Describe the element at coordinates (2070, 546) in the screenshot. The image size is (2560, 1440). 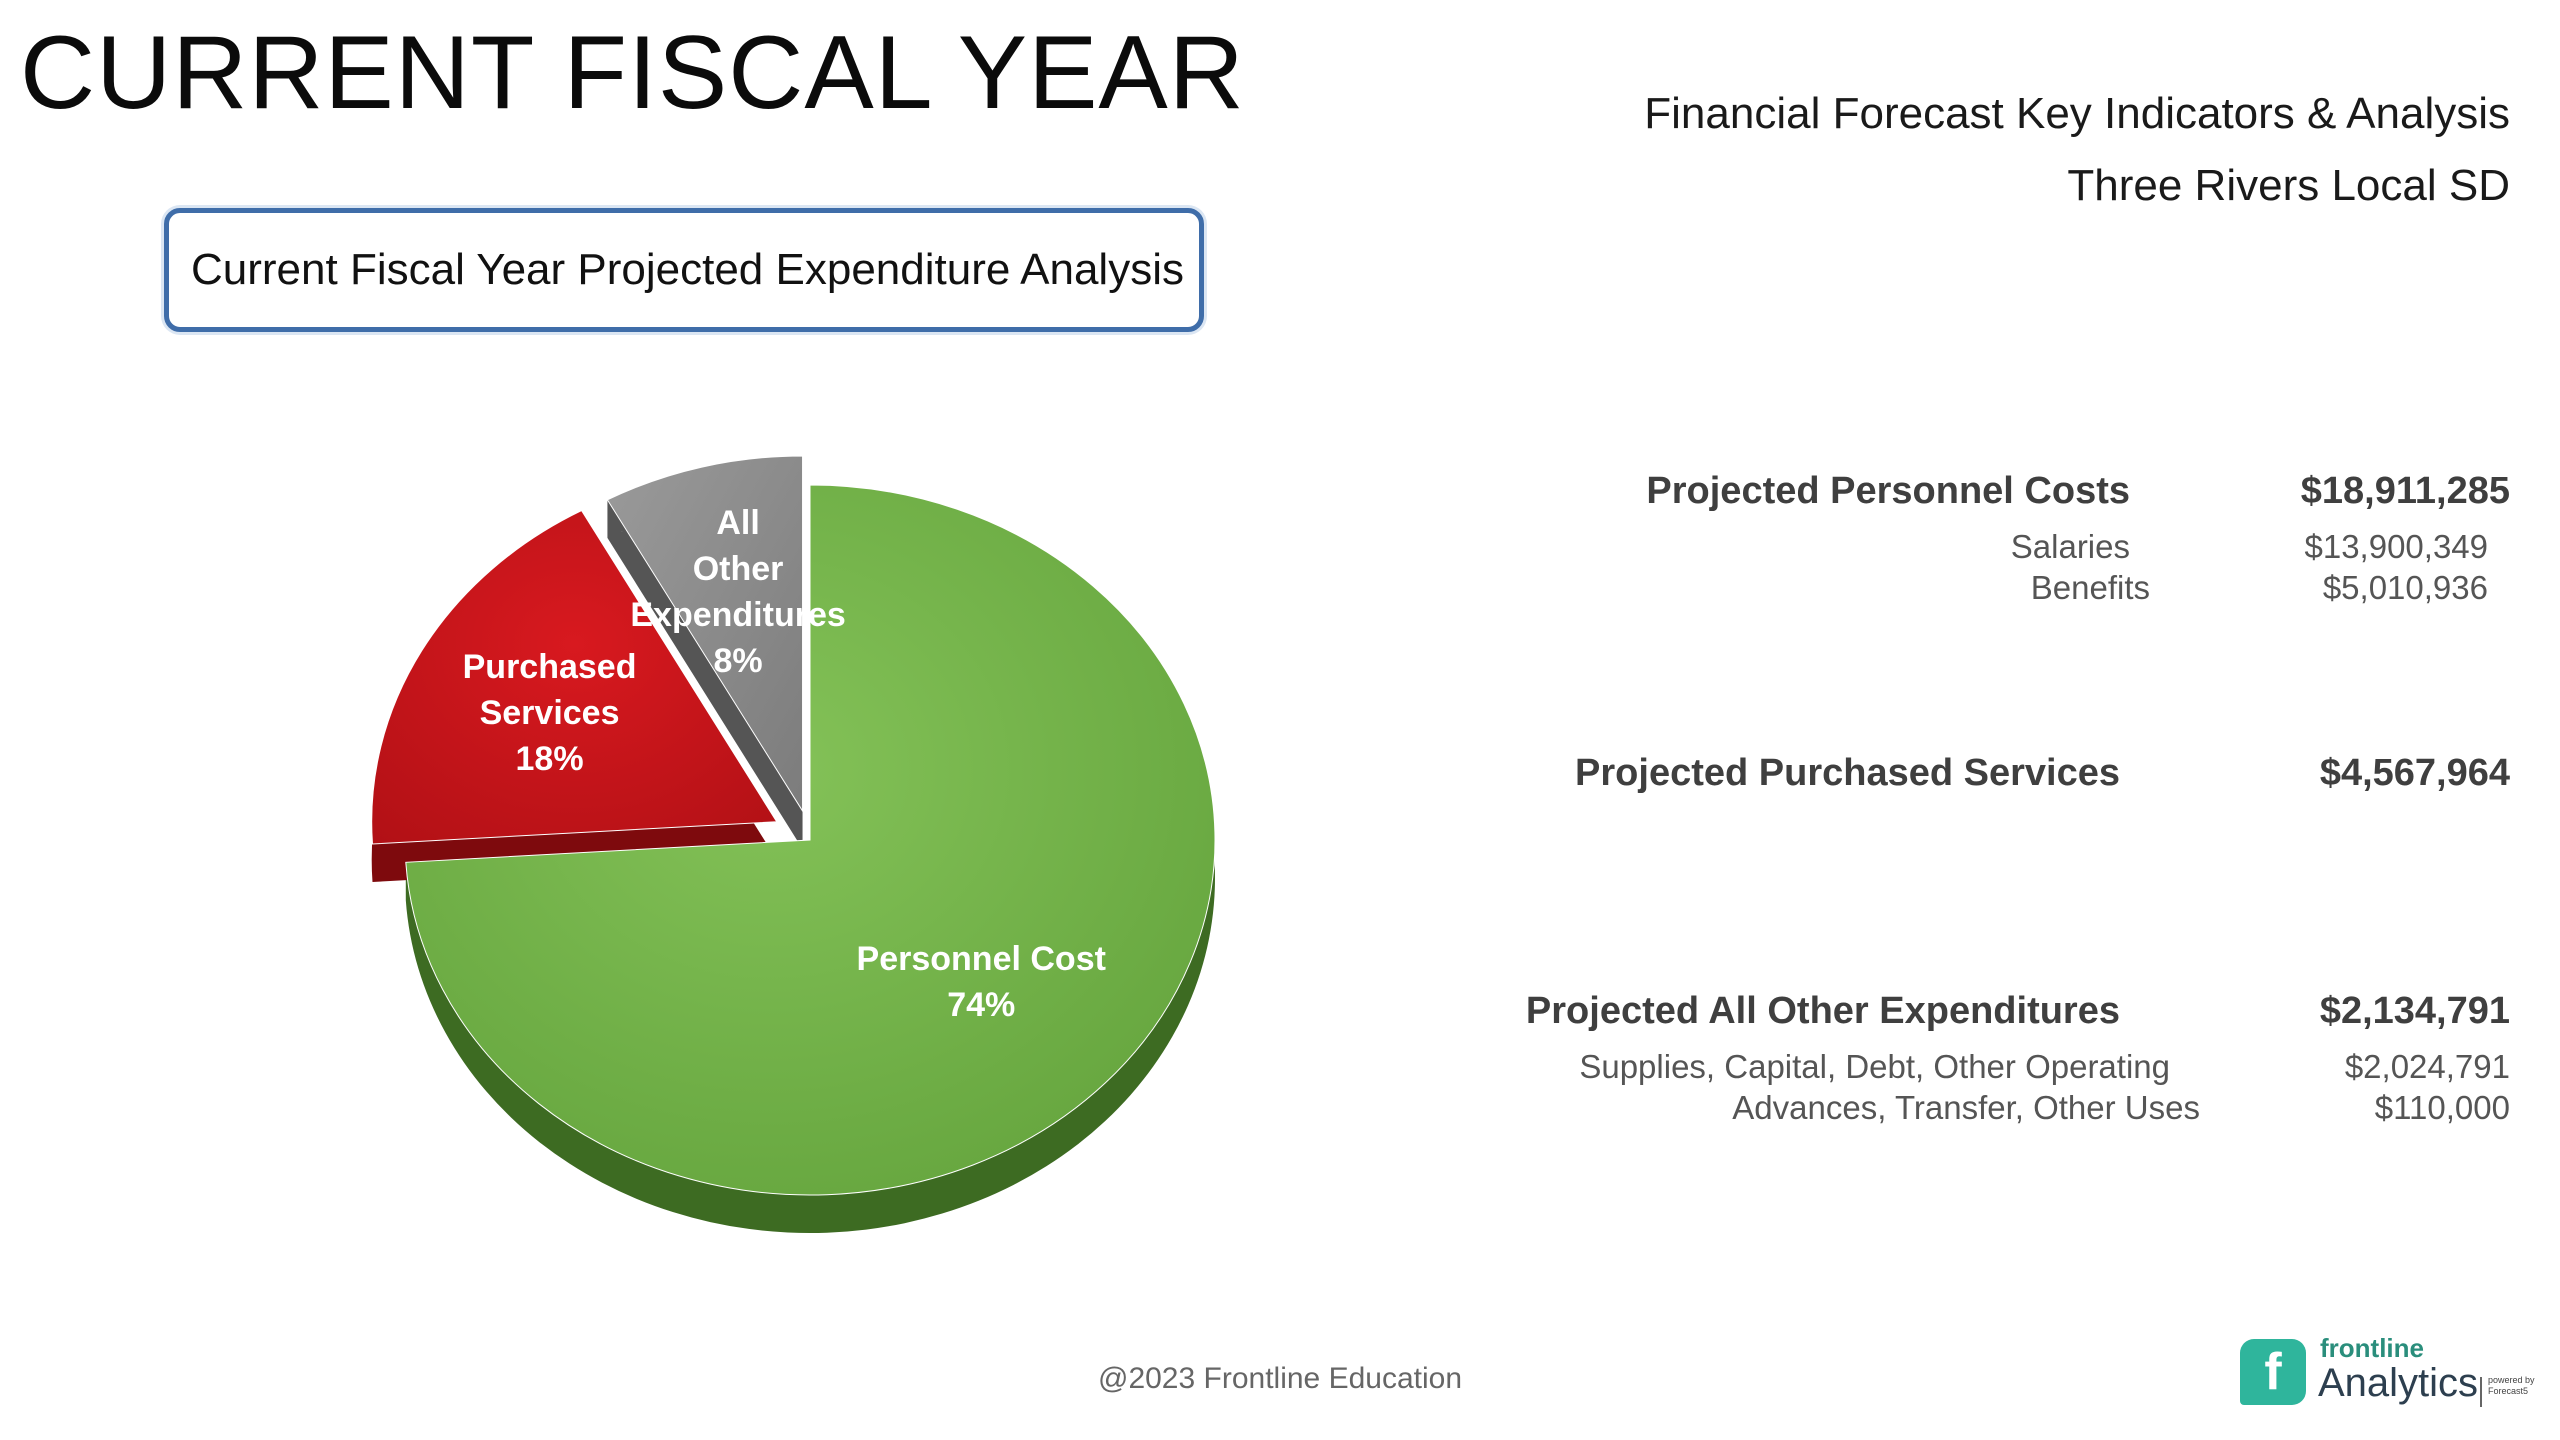
I see `salaries-label: Salaries` at that location.